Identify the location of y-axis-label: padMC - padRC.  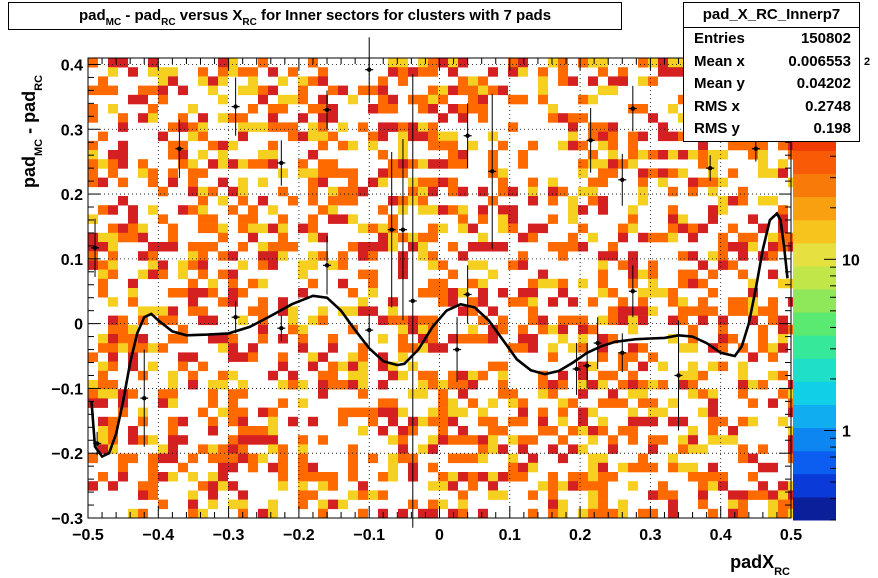
(32, 131).